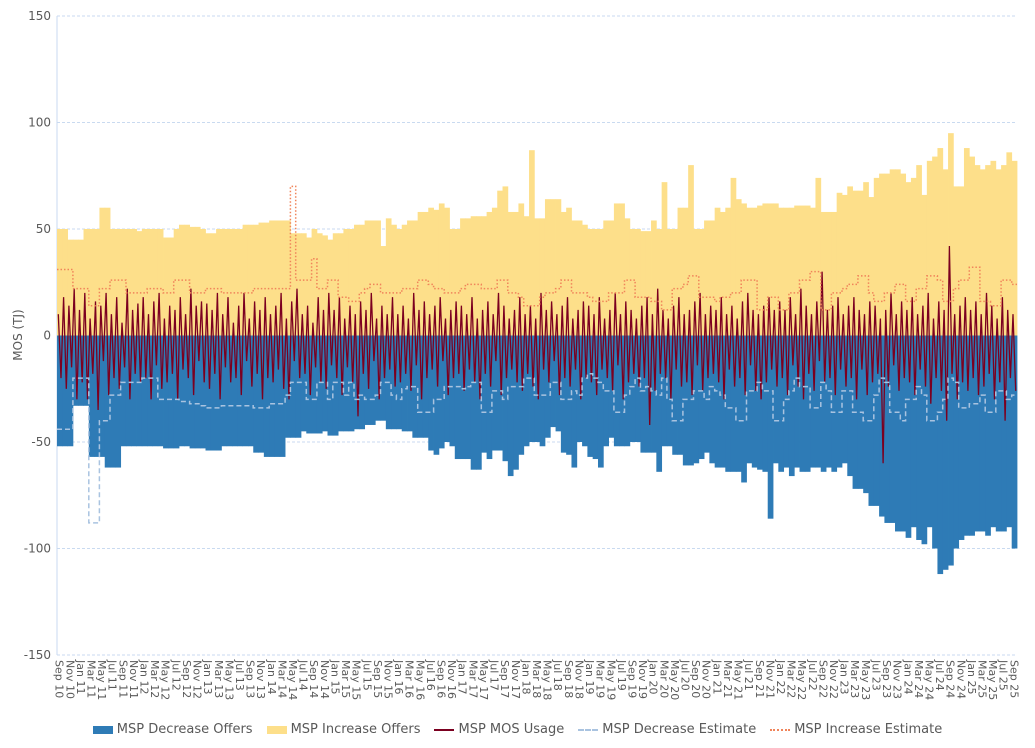 This screenshot has height=748, width=1035. What do you see at coordinates (43, 229) in the screenshot?
I see `y-tick-label: 50` at bounding box center [43, 229].